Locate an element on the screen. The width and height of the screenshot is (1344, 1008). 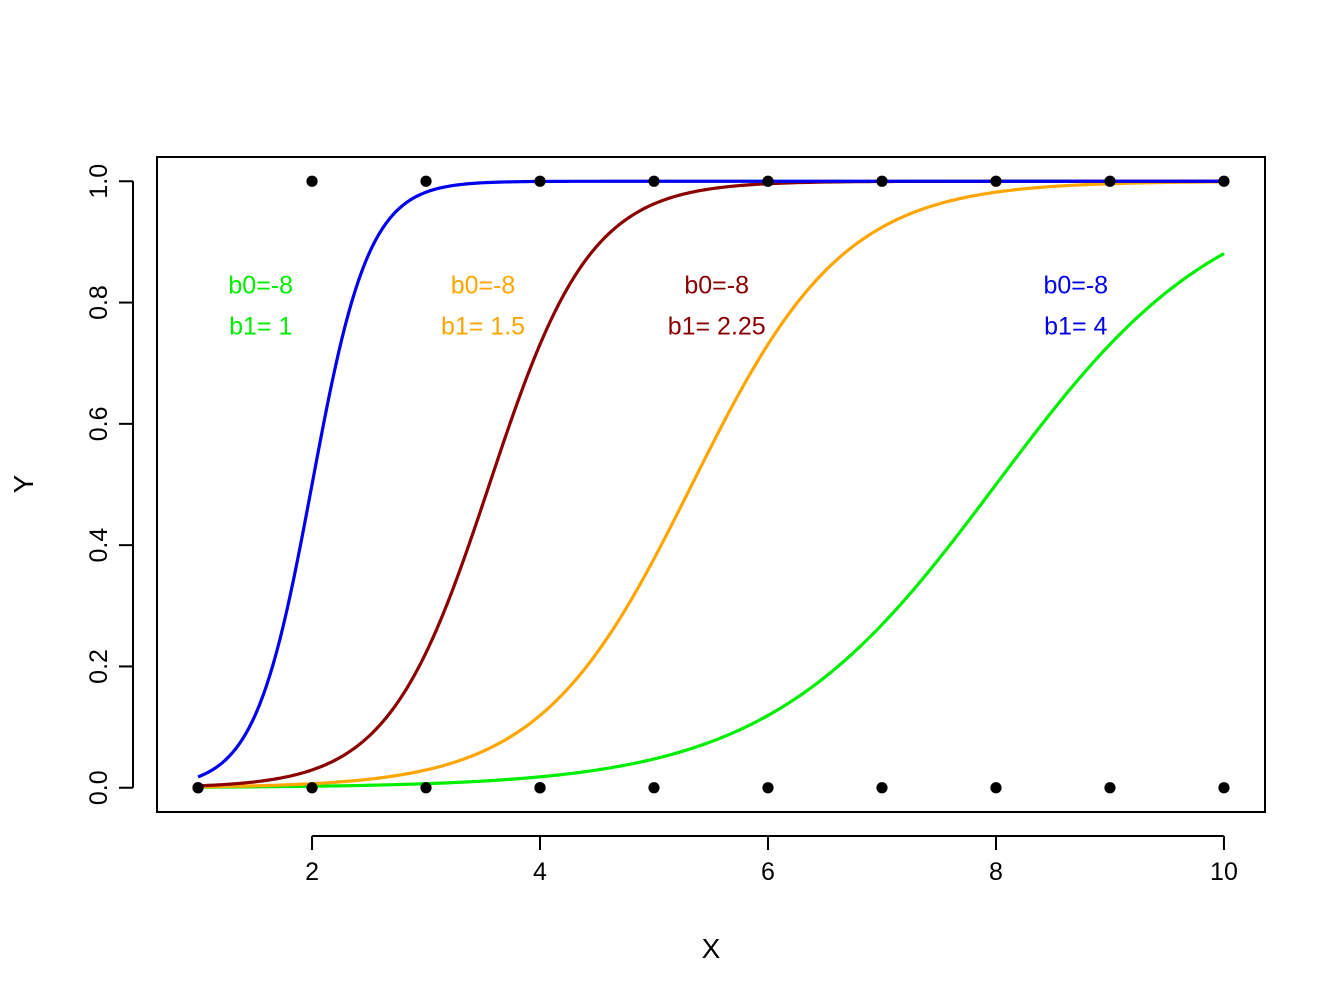
y-axis-title: Y is located at coordinates (23, 483).